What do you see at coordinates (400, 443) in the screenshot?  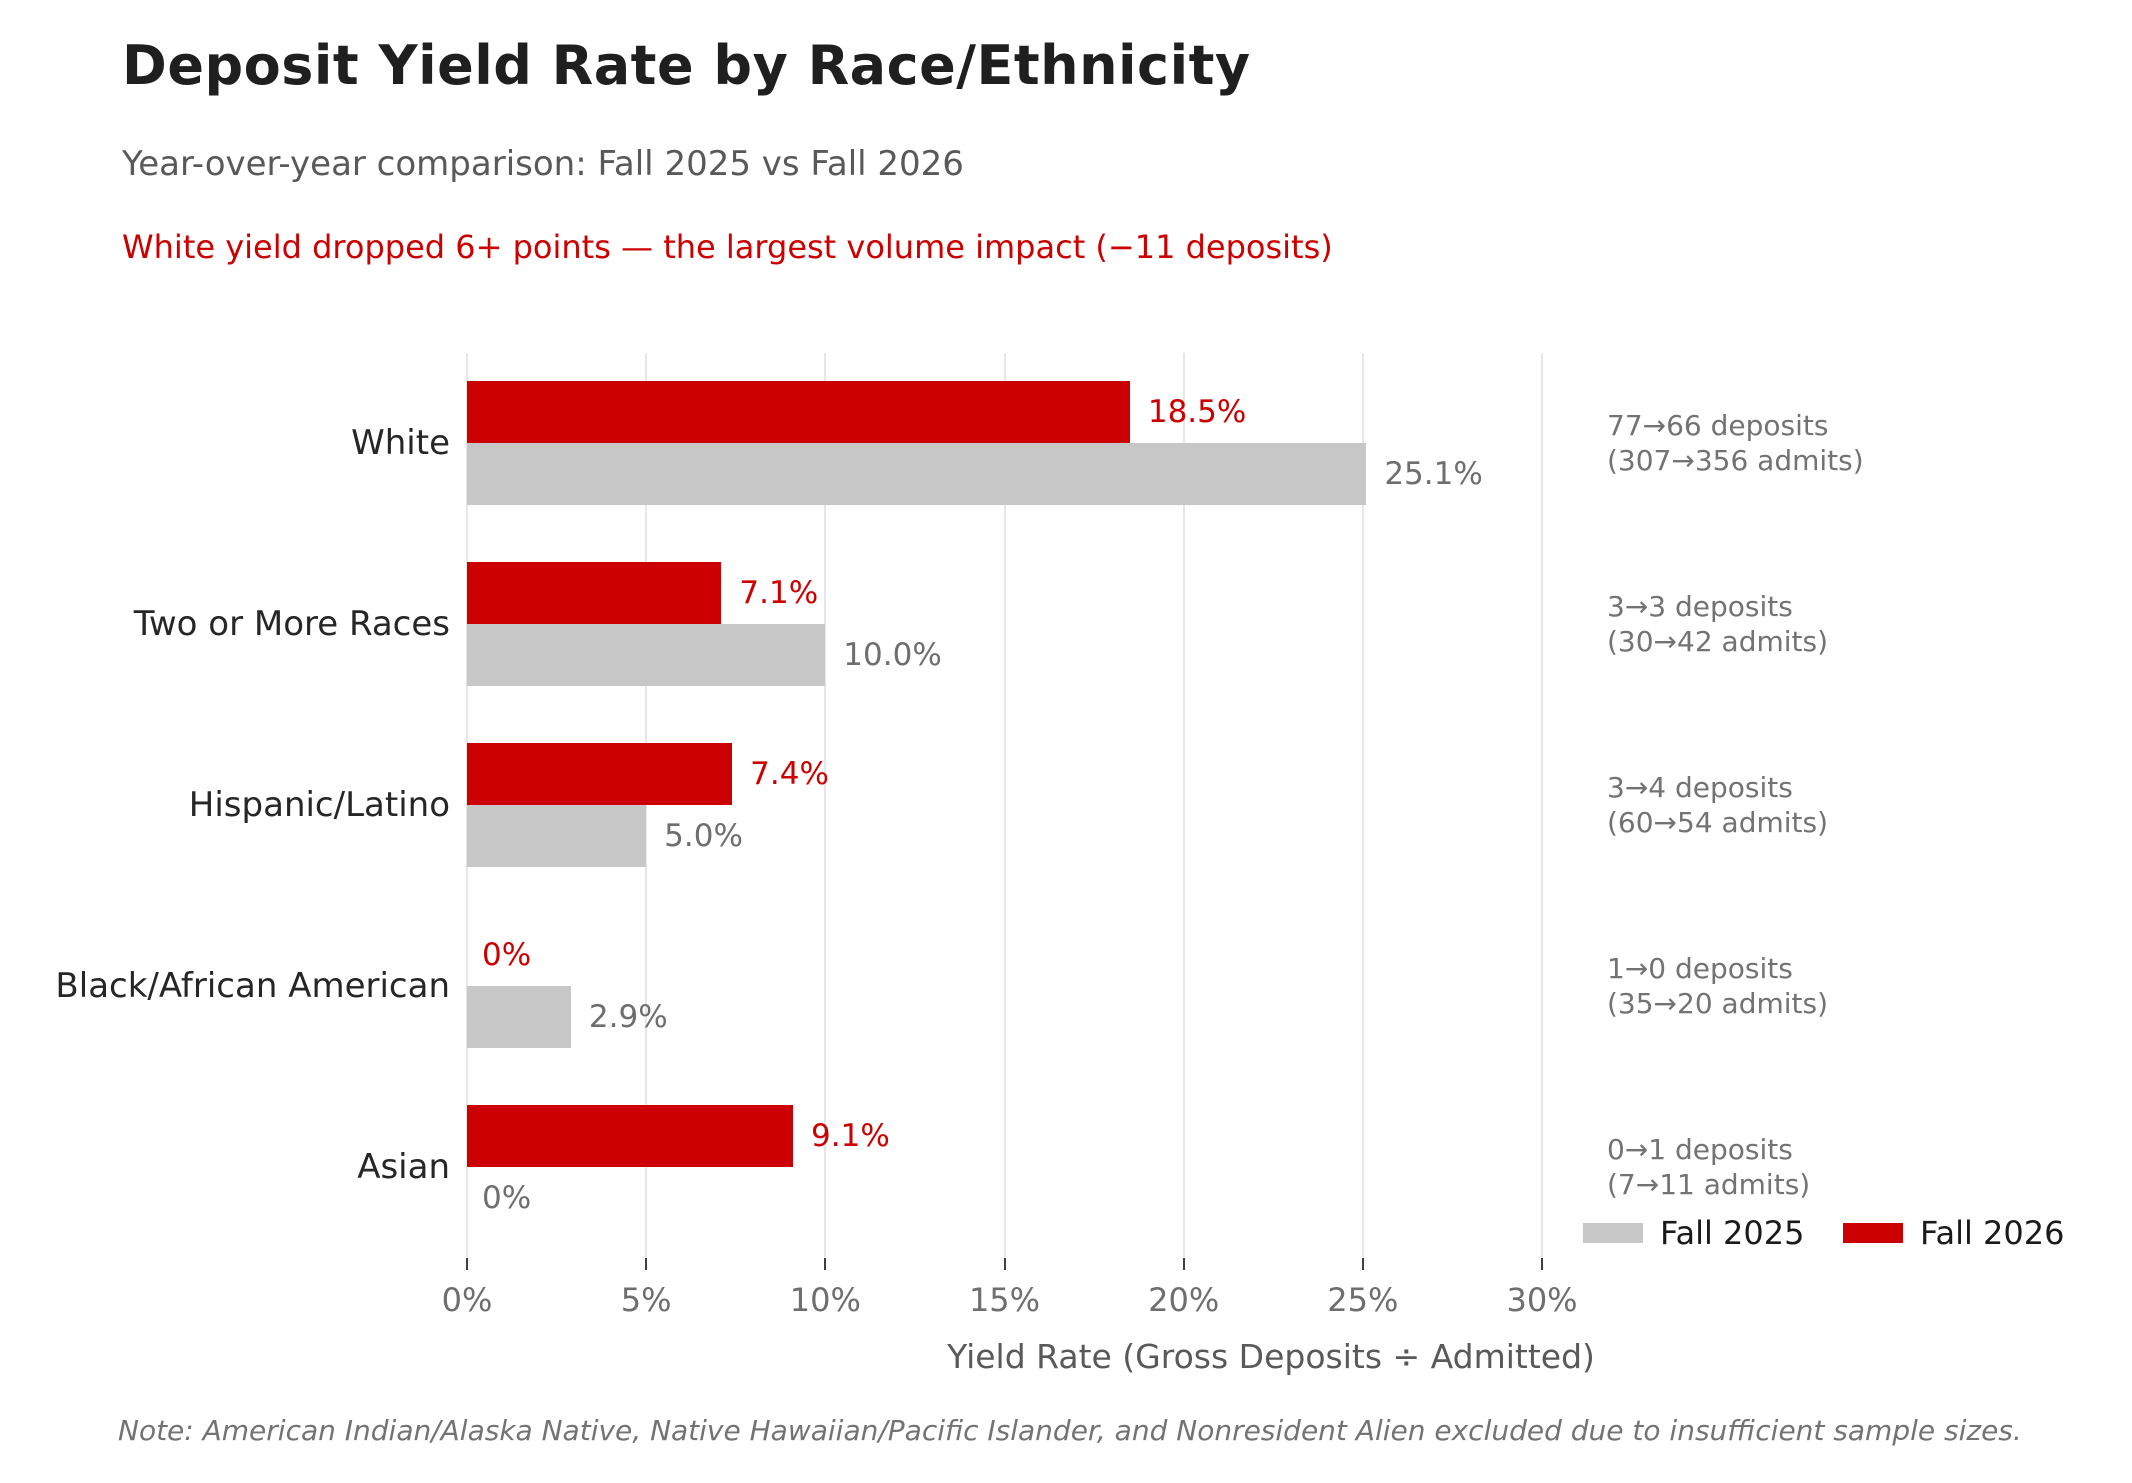 I see `category-label: White` at bounding box center [400, 443].